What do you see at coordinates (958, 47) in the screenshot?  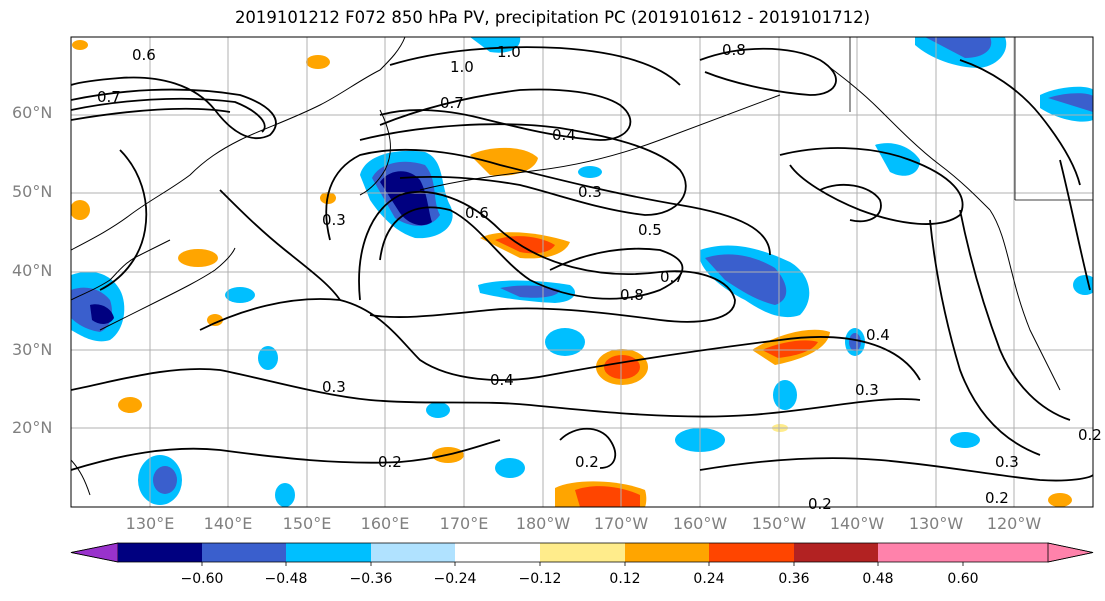 I see `neg-patch-top-right-mid` at bounding box center [958, 47].